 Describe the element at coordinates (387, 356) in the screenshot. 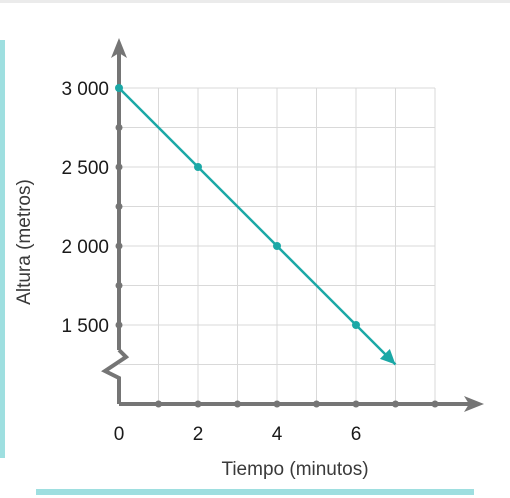

I see `series-arrowhead` at that location.